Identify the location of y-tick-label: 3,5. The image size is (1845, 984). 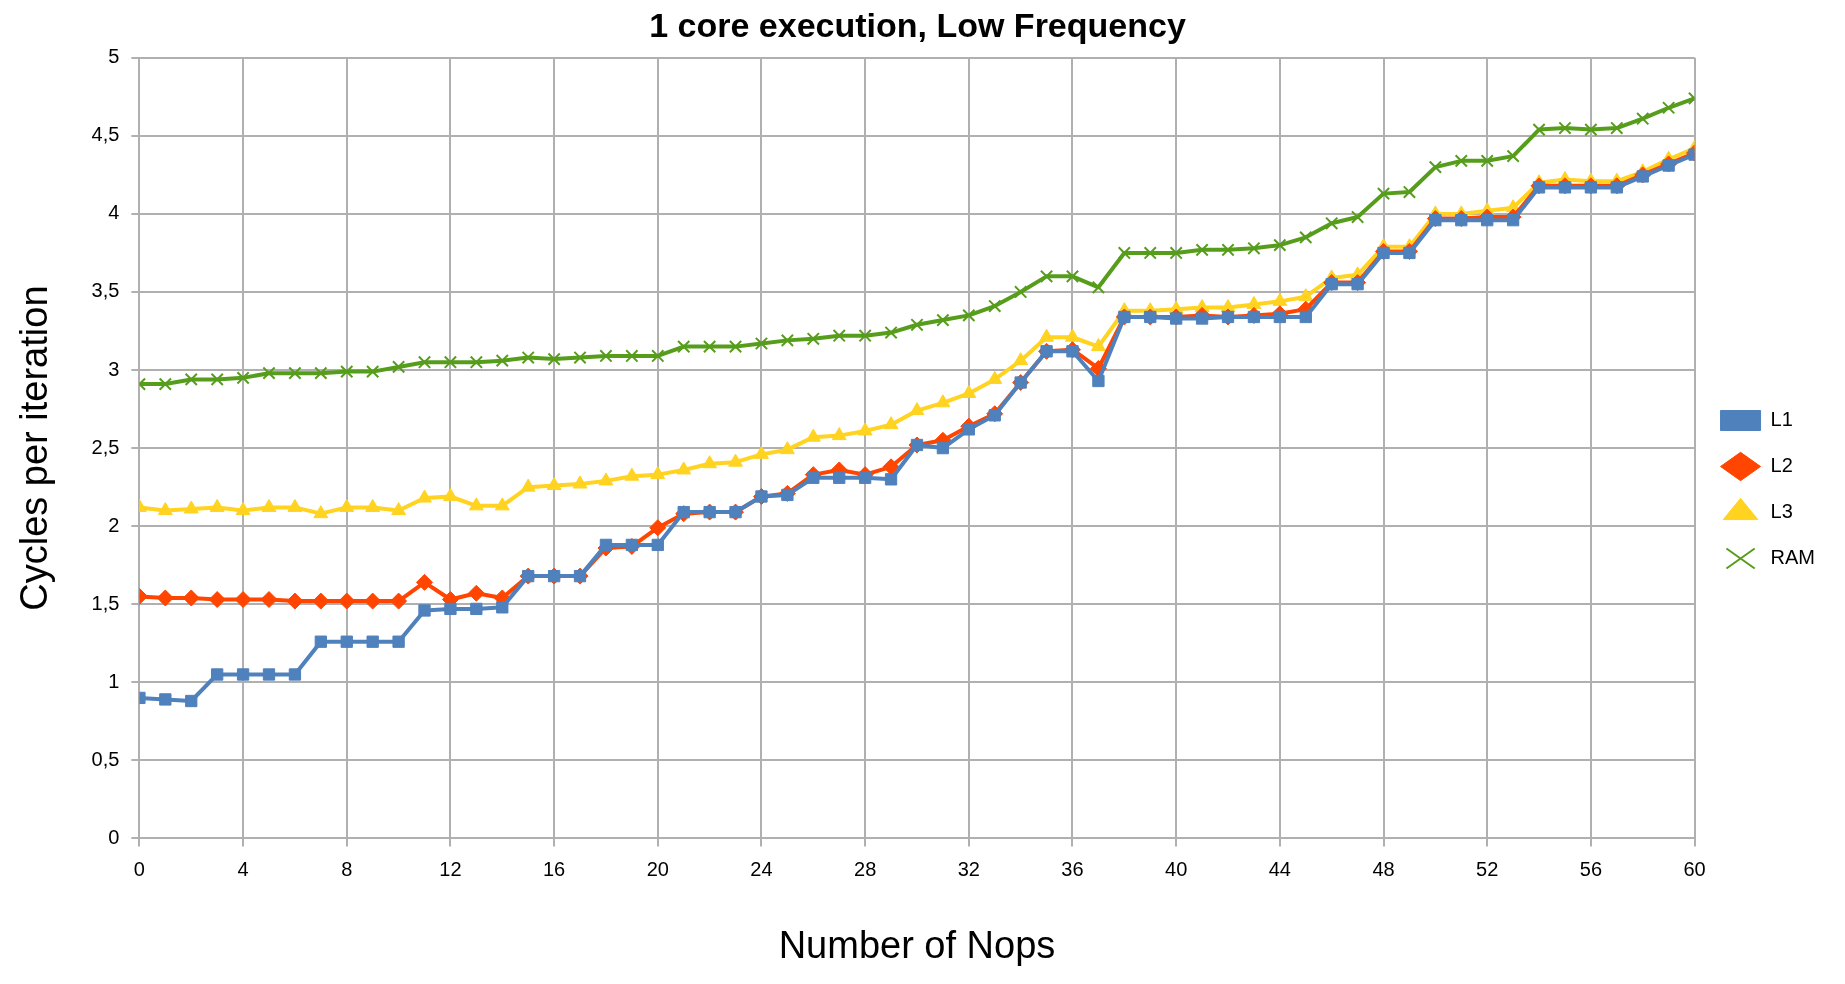
(105, 290).